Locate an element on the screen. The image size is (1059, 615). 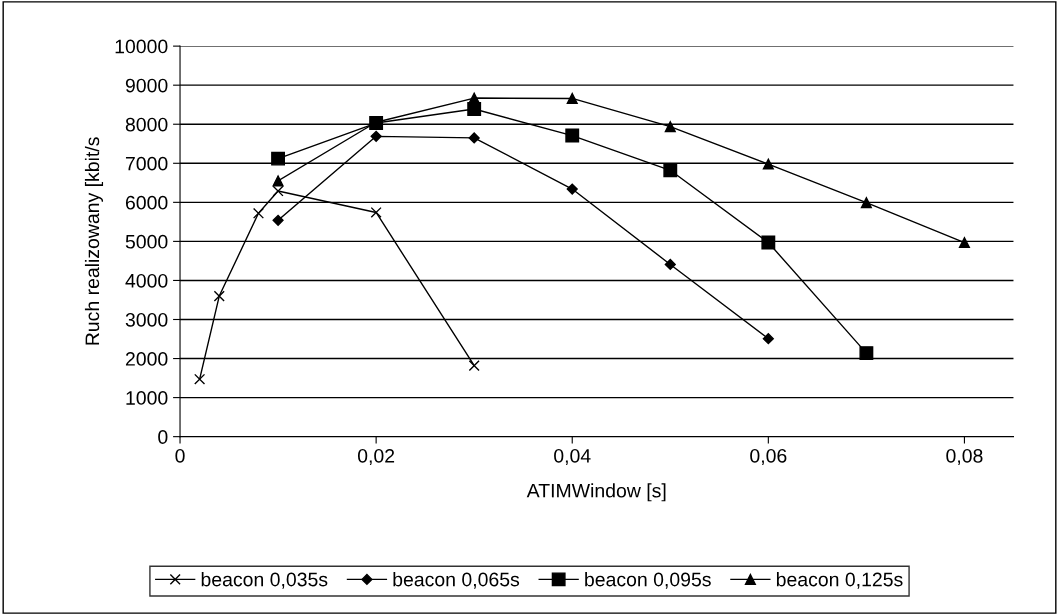
y-tick-label: 5000 is located at coordinates (146, 241).